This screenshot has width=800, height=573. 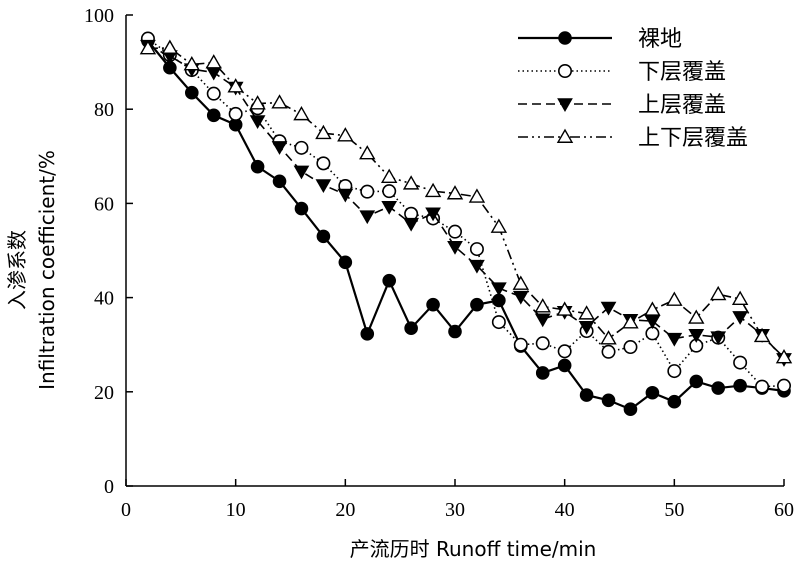 I want to click on y-tick-label: 0, so click(x=109, y=487).